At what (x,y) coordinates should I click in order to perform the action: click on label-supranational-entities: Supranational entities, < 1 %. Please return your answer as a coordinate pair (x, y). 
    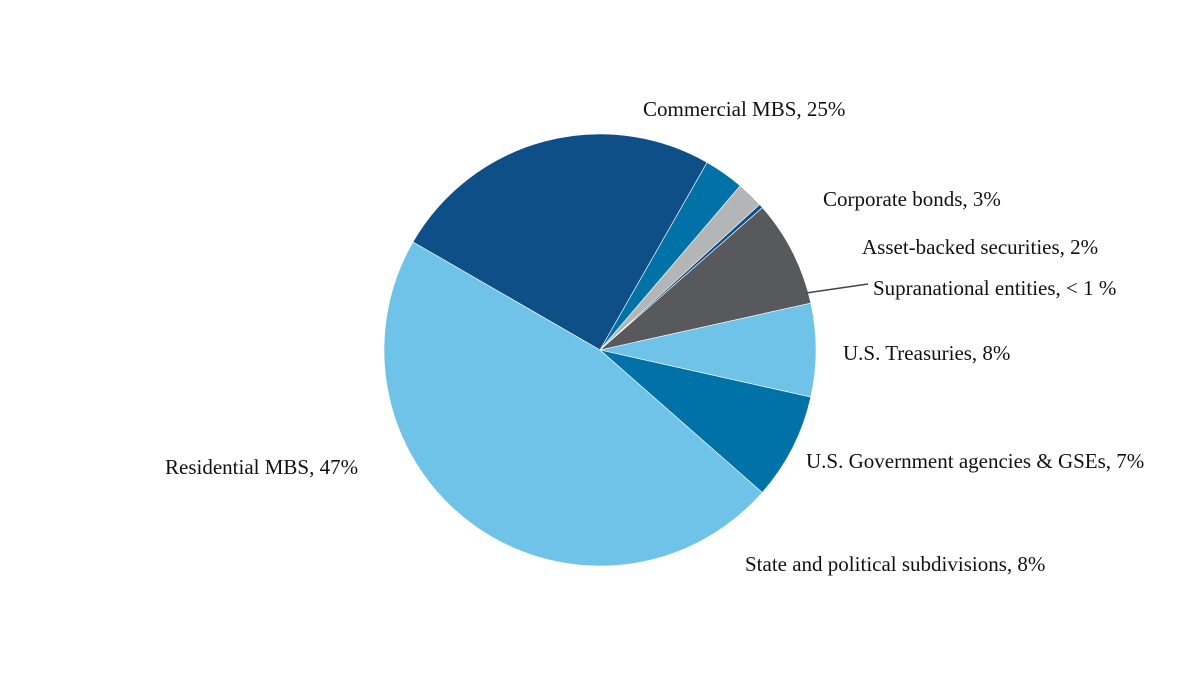
    Looking at the image, I should click on (994, 288).